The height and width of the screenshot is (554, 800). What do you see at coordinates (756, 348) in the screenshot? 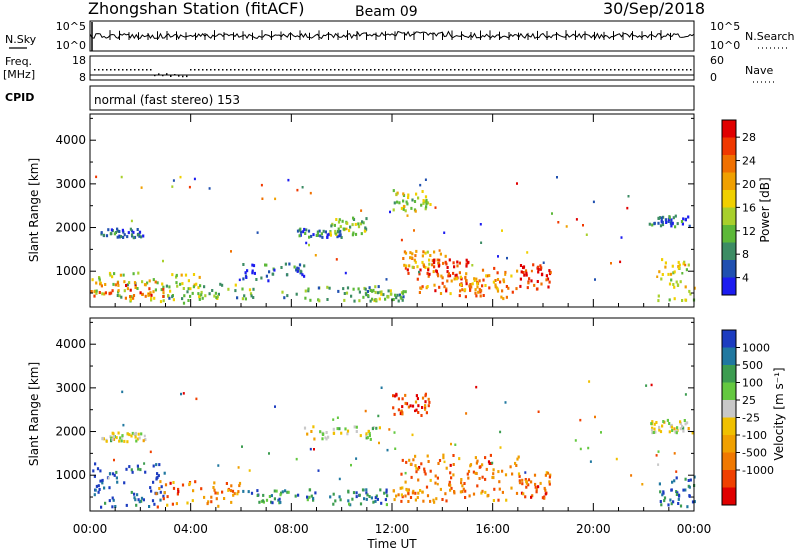
I see `colorbar-tick-label: 1000` at bounding box center [756, 348].